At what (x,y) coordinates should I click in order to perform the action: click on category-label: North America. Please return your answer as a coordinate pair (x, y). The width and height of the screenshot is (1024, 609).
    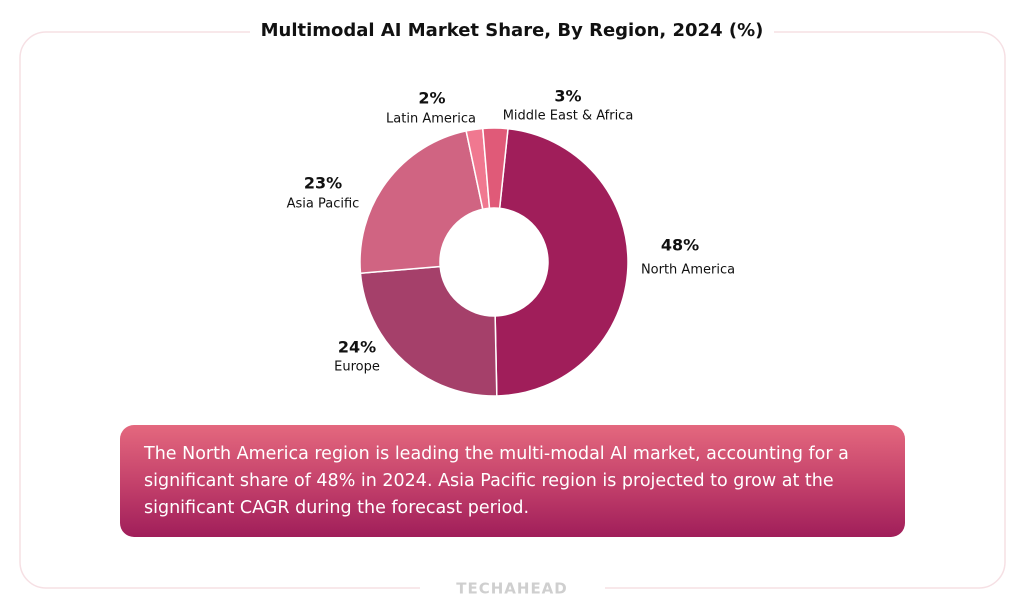
    Looking at the image, I should click on (688, 270).